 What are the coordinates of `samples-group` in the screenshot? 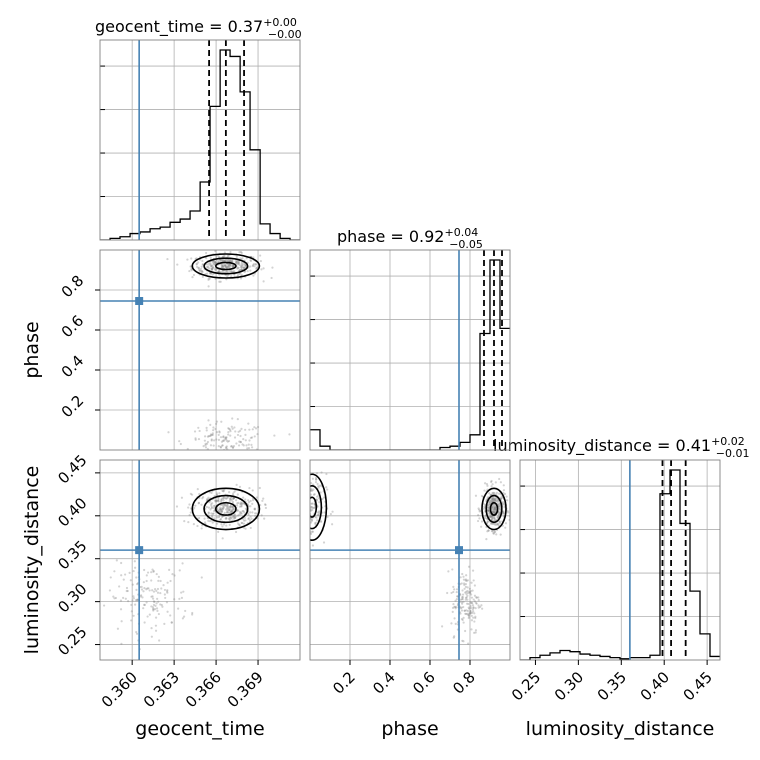 It's located at (228, 353).